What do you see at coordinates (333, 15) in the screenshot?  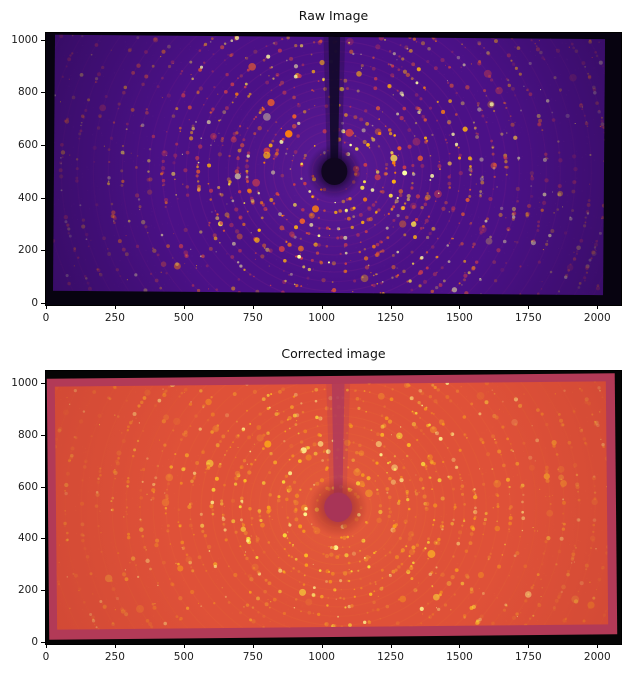 I see `raw-image-title: Raw Image` at bounding box center [333, 15].